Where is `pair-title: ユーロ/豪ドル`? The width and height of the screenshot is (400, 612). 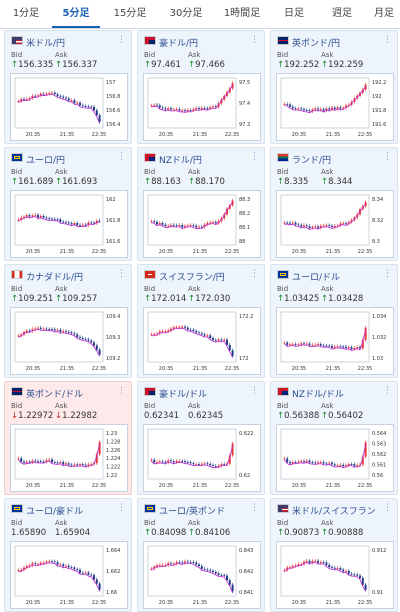 pair-title: ユーロ/豪ドル is located at coordinates (47, 511).